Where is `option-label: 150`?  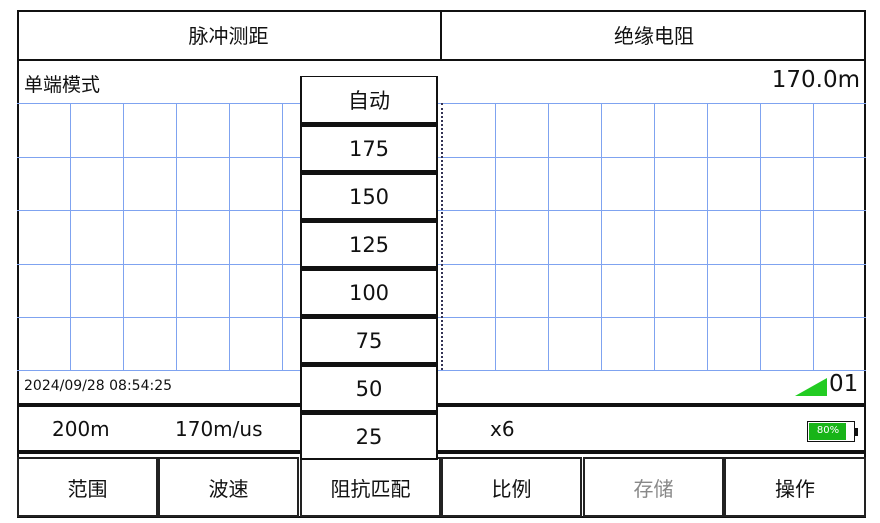
option-label: 150 is located at coordinates (369, 196).